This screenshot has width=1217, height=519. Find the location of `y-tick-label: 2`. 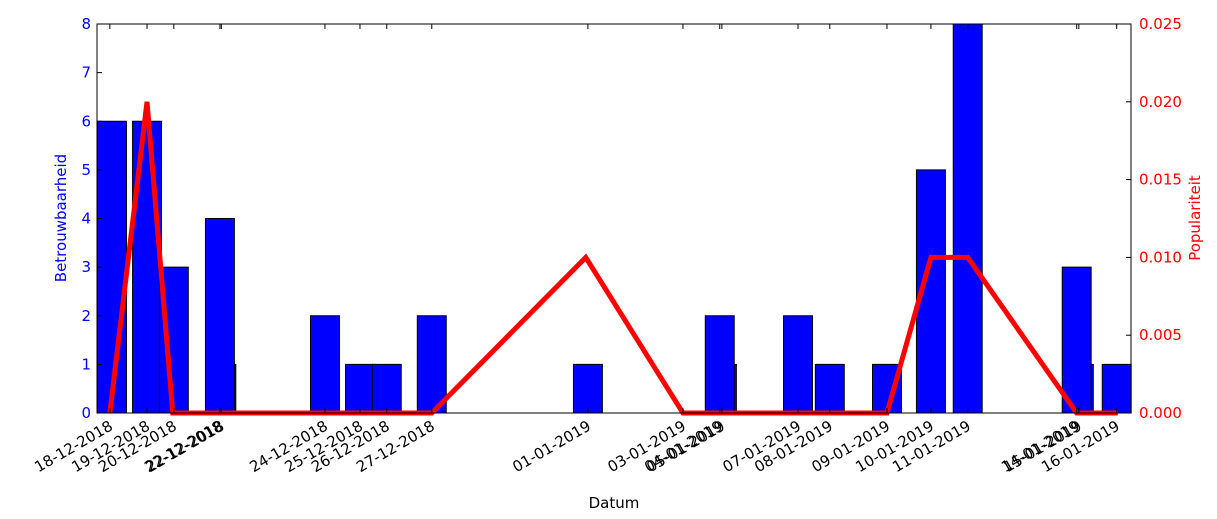

y-tick-label: 2 is located at coordinates (86, 316).